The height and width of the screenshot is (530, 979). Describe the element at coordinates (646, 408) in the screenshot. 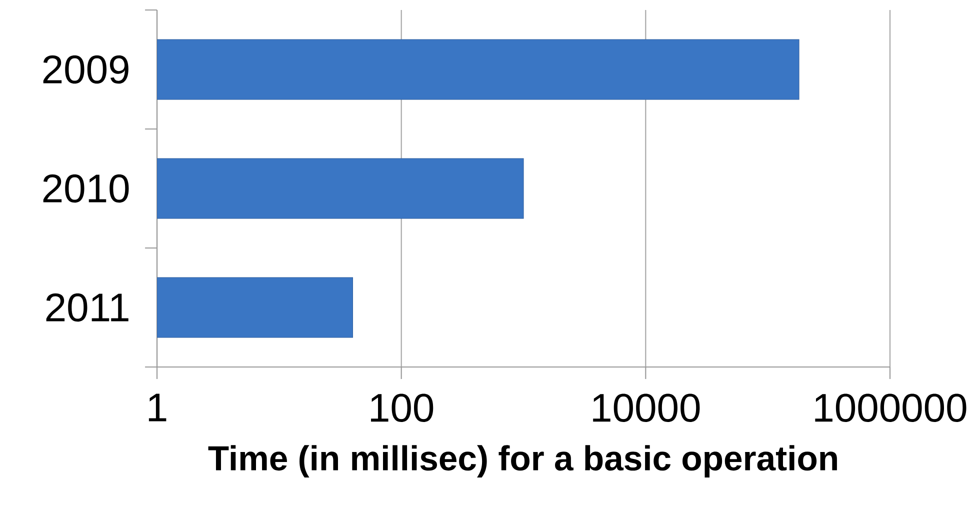

I see `x-tick-label: 10000` at that location.